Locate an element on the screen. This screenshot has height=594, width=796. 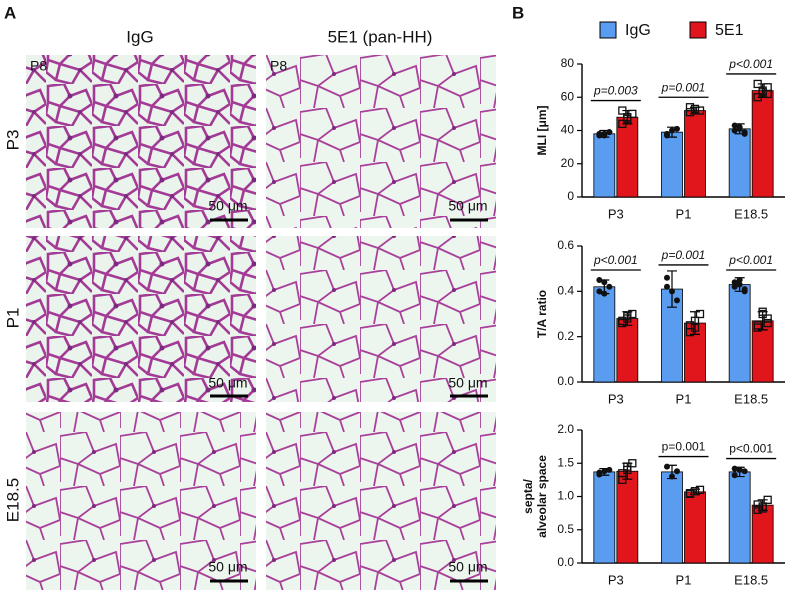
row-header: P1 is located at coordinates (12, 318).